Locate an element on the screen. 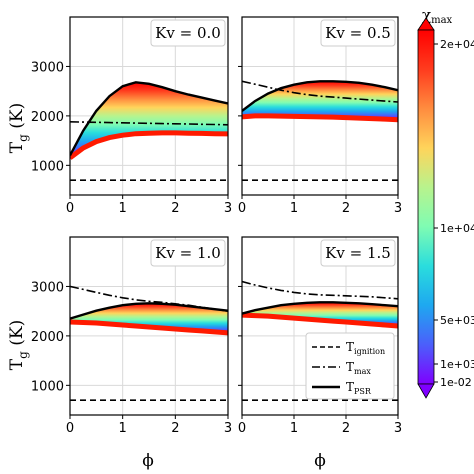  annotation-label: Kv = 1.0 is located at coordinates (188, 253).